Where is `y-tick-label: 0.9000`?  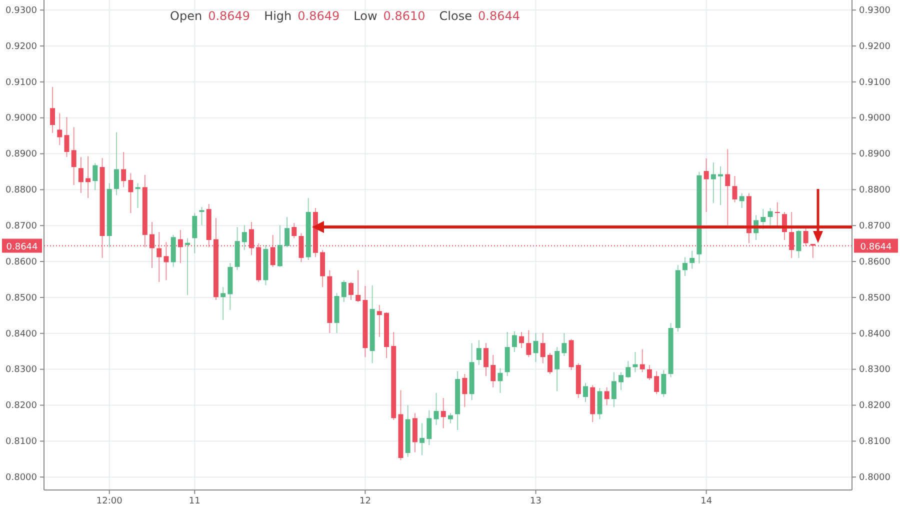 y-tick-label: 0.9000 is located at coordinates (22, 119).